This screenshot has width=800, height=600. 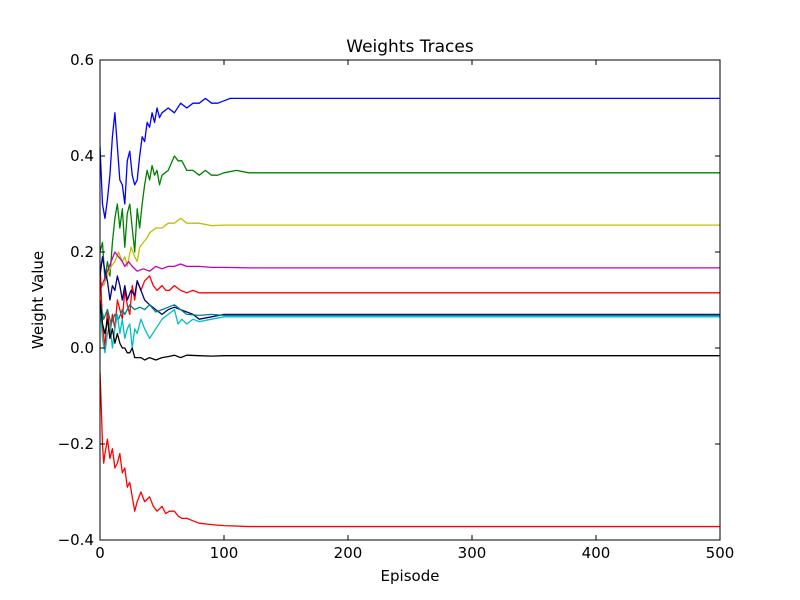 I want to click on y-tick-label-2: 0.0, so click(x=82, y=348).